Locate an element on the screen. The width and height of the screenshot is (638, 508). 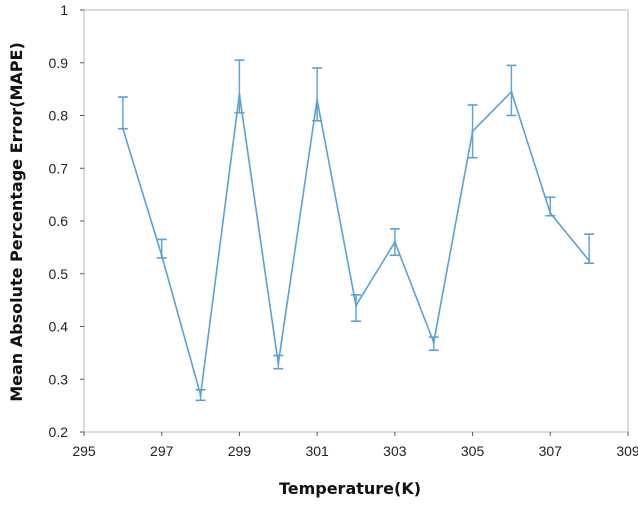
x-tick-label: 307 is located at coordinates (551, 451).